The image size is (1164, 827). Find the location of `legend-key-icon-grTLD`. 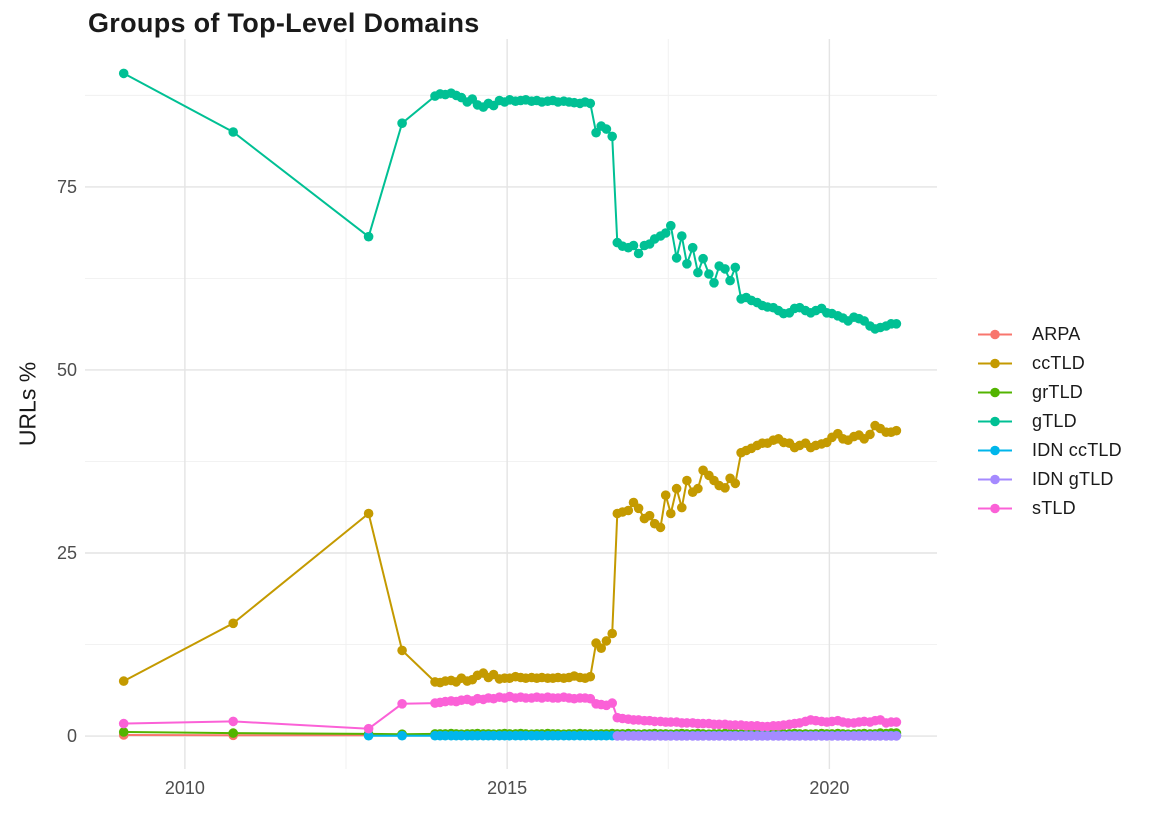

legend-key-icon-grTLD is located at coordinates (995, 392).